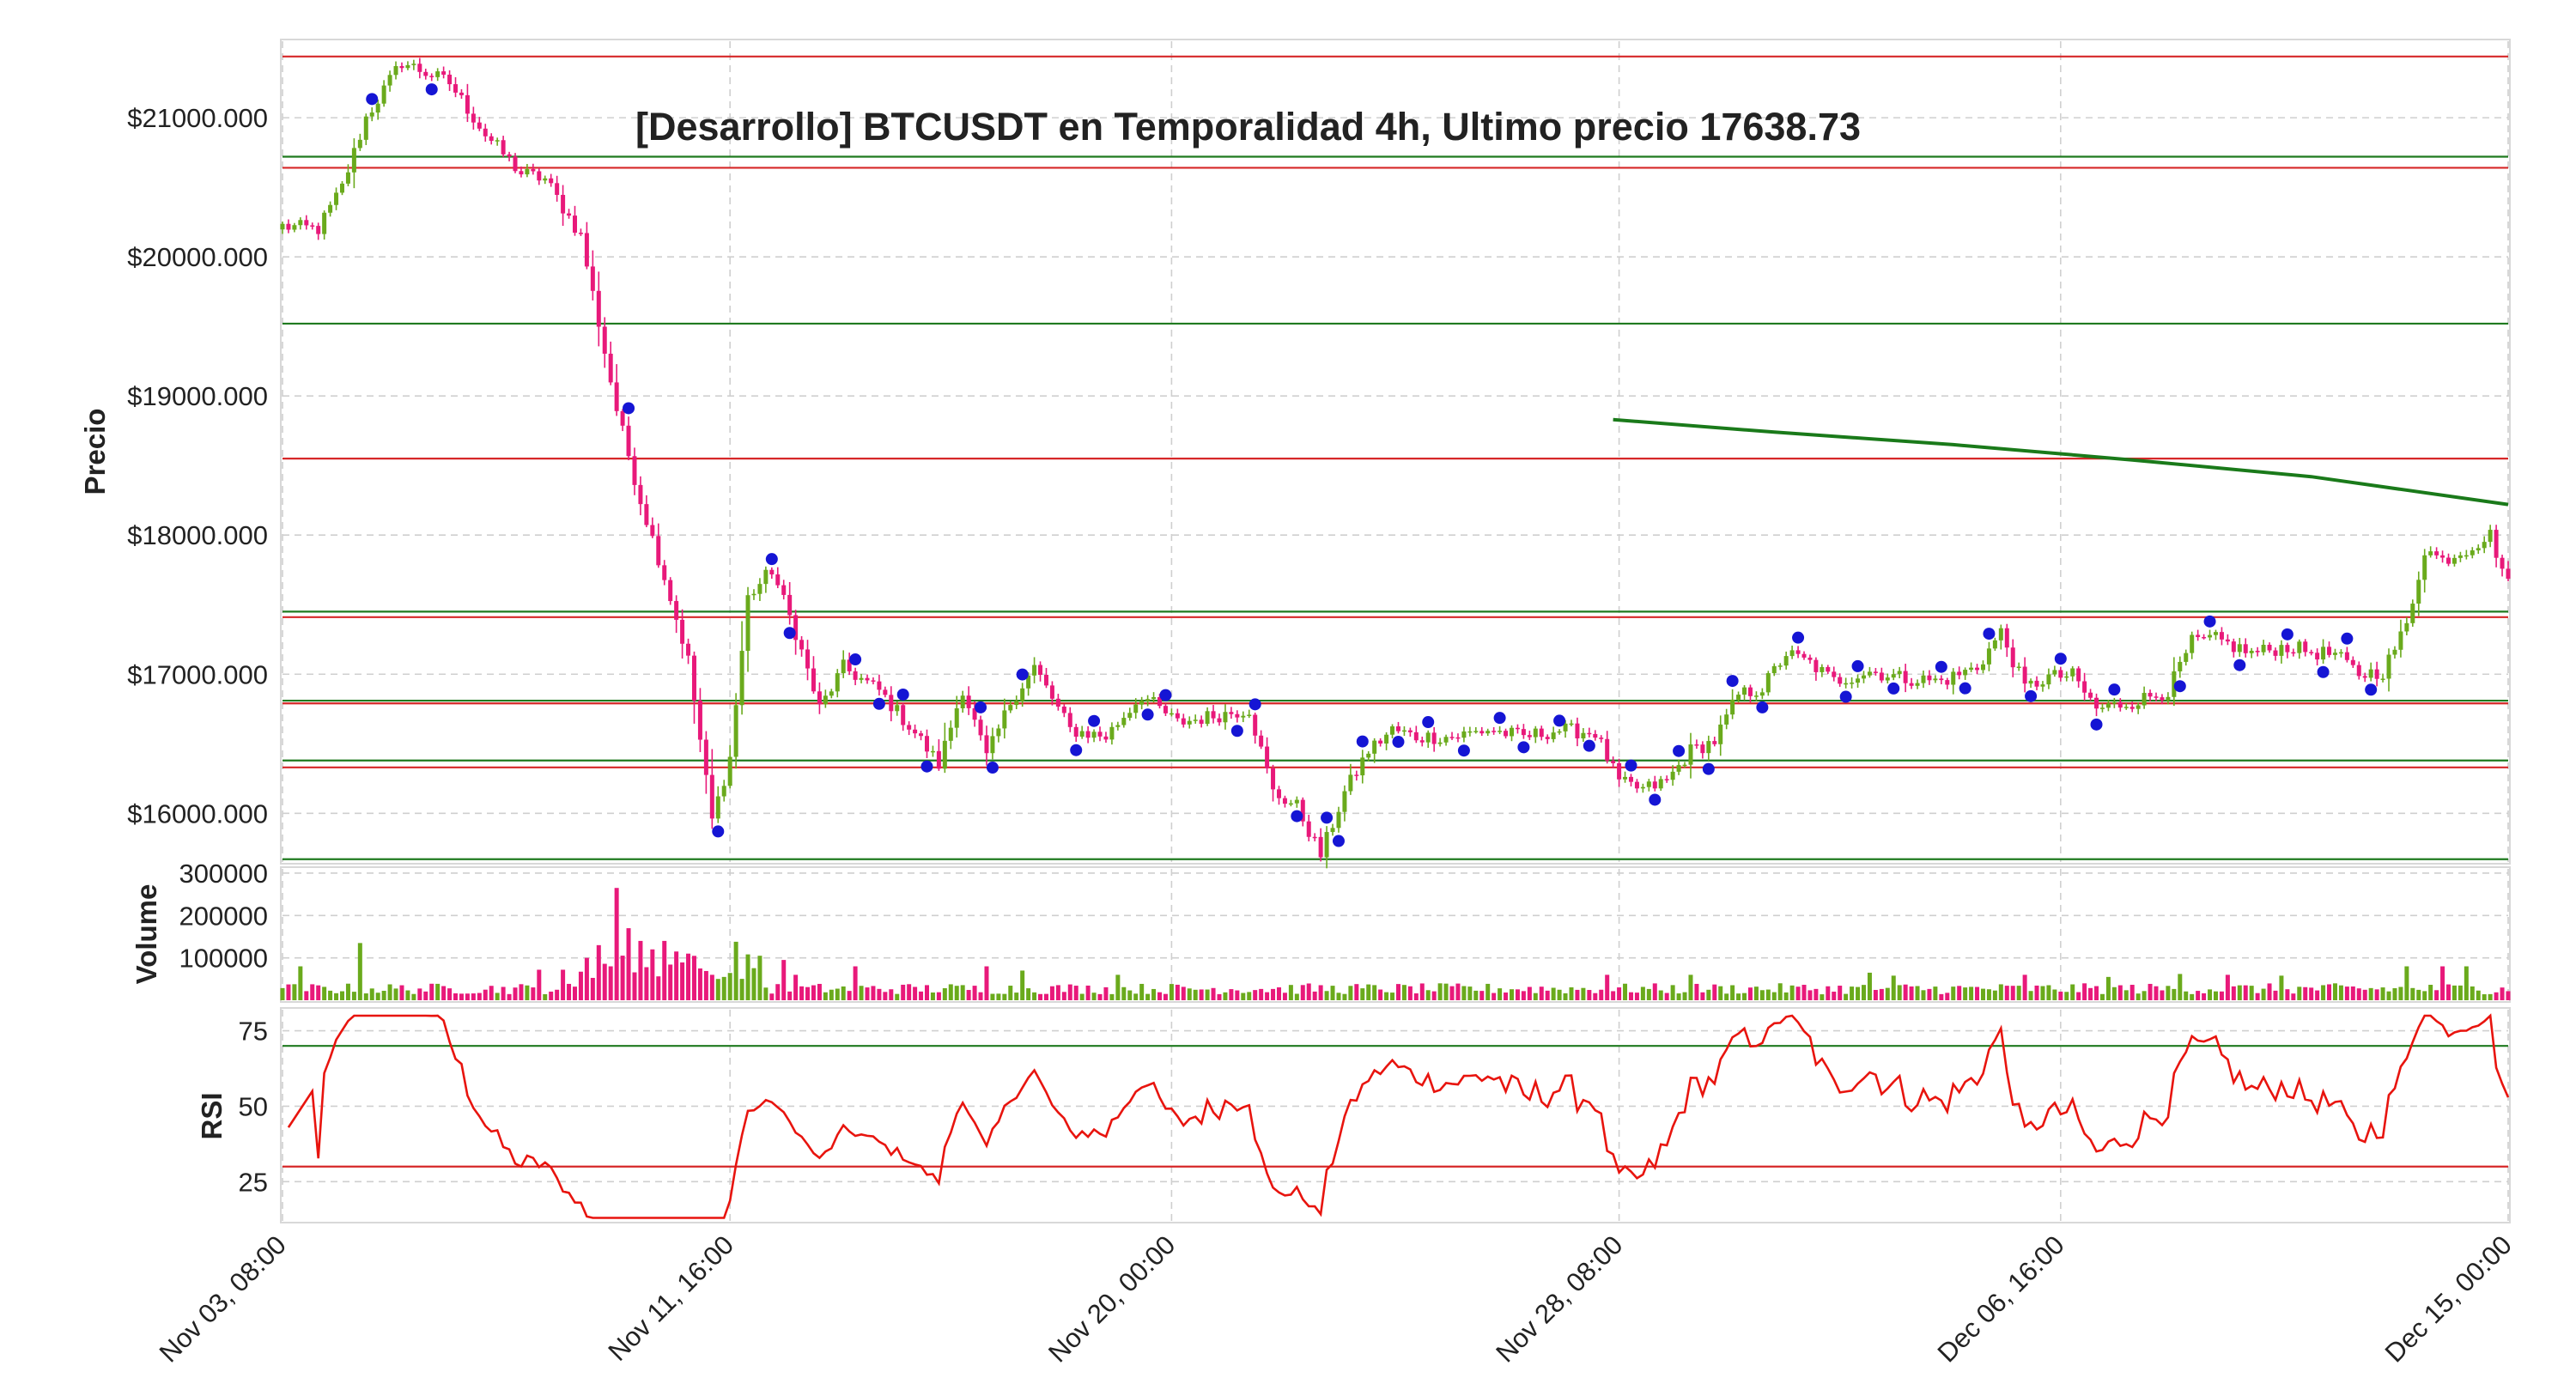 The image size is (2576, 1378). I want to click on rsi-tick-label: 50, so click(253, 1106).